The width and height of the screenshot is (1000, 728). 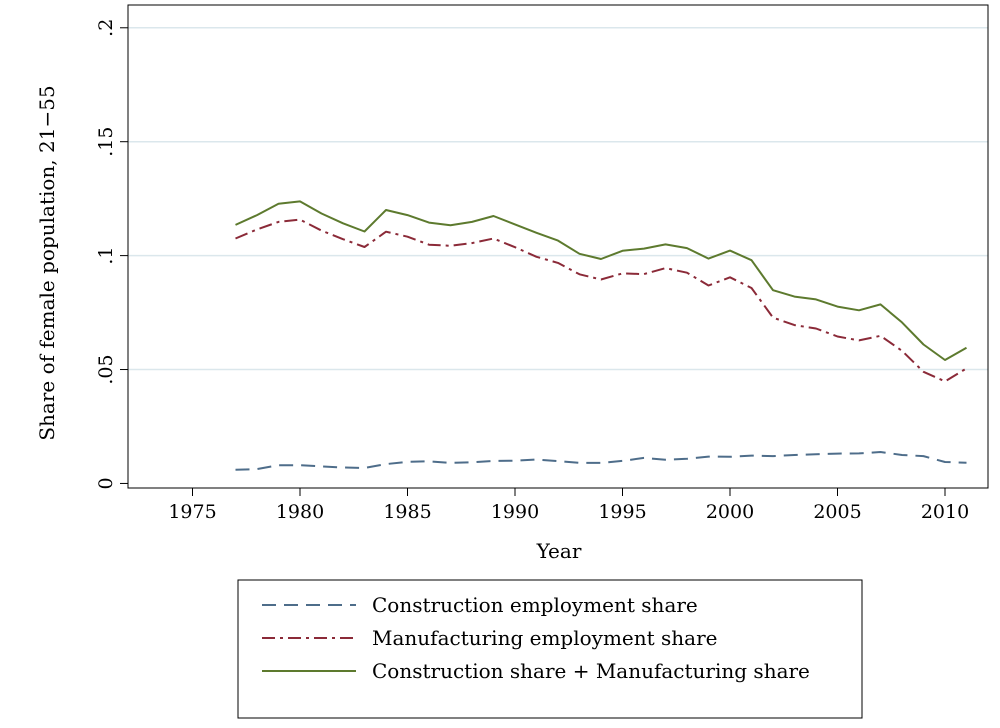 What do you see at coordinates (730, 512) in the screenshot?
I see `x-tick-label: 2000` at bounding box center [730, 512].